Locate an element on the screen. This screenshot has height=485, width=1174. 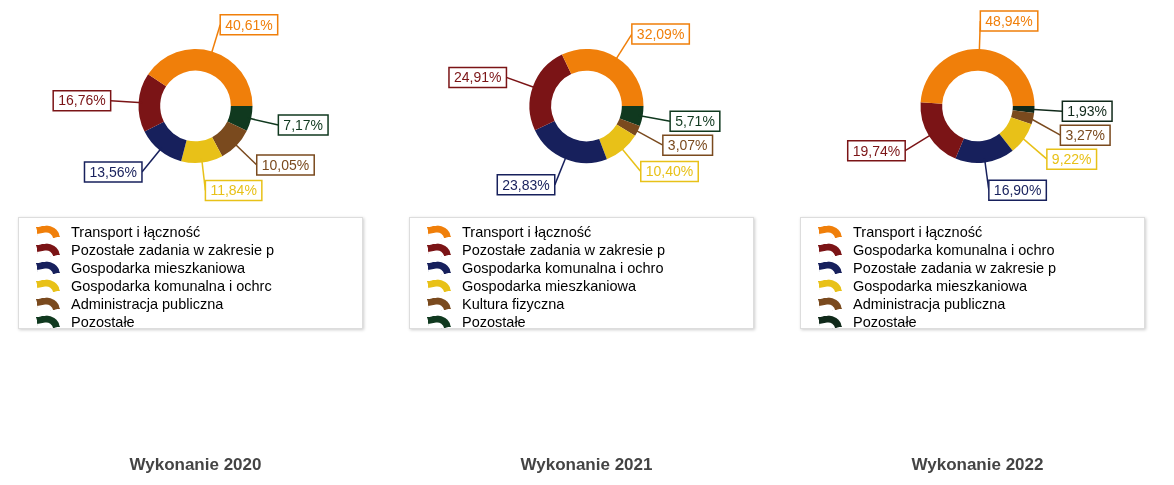
data-label: 24,91% is located at coordinates (477, 77).